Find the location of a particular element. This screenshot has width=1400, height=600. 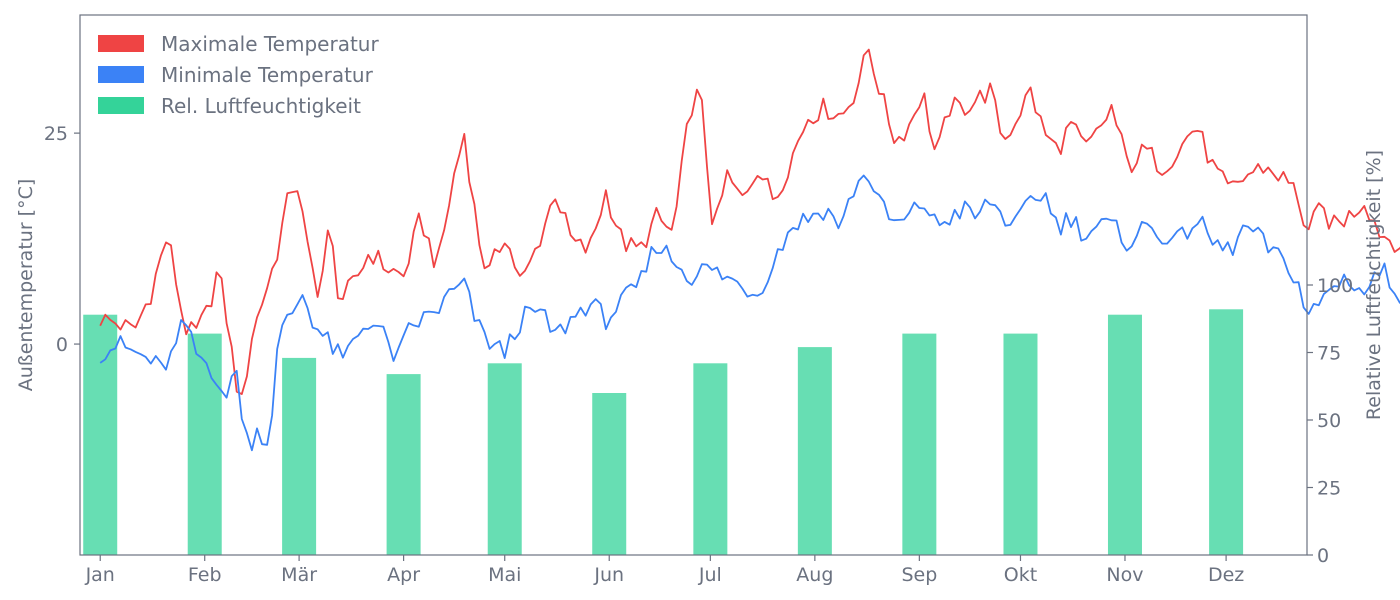

humidity-bar-sep is located at coordinates (919, 444).